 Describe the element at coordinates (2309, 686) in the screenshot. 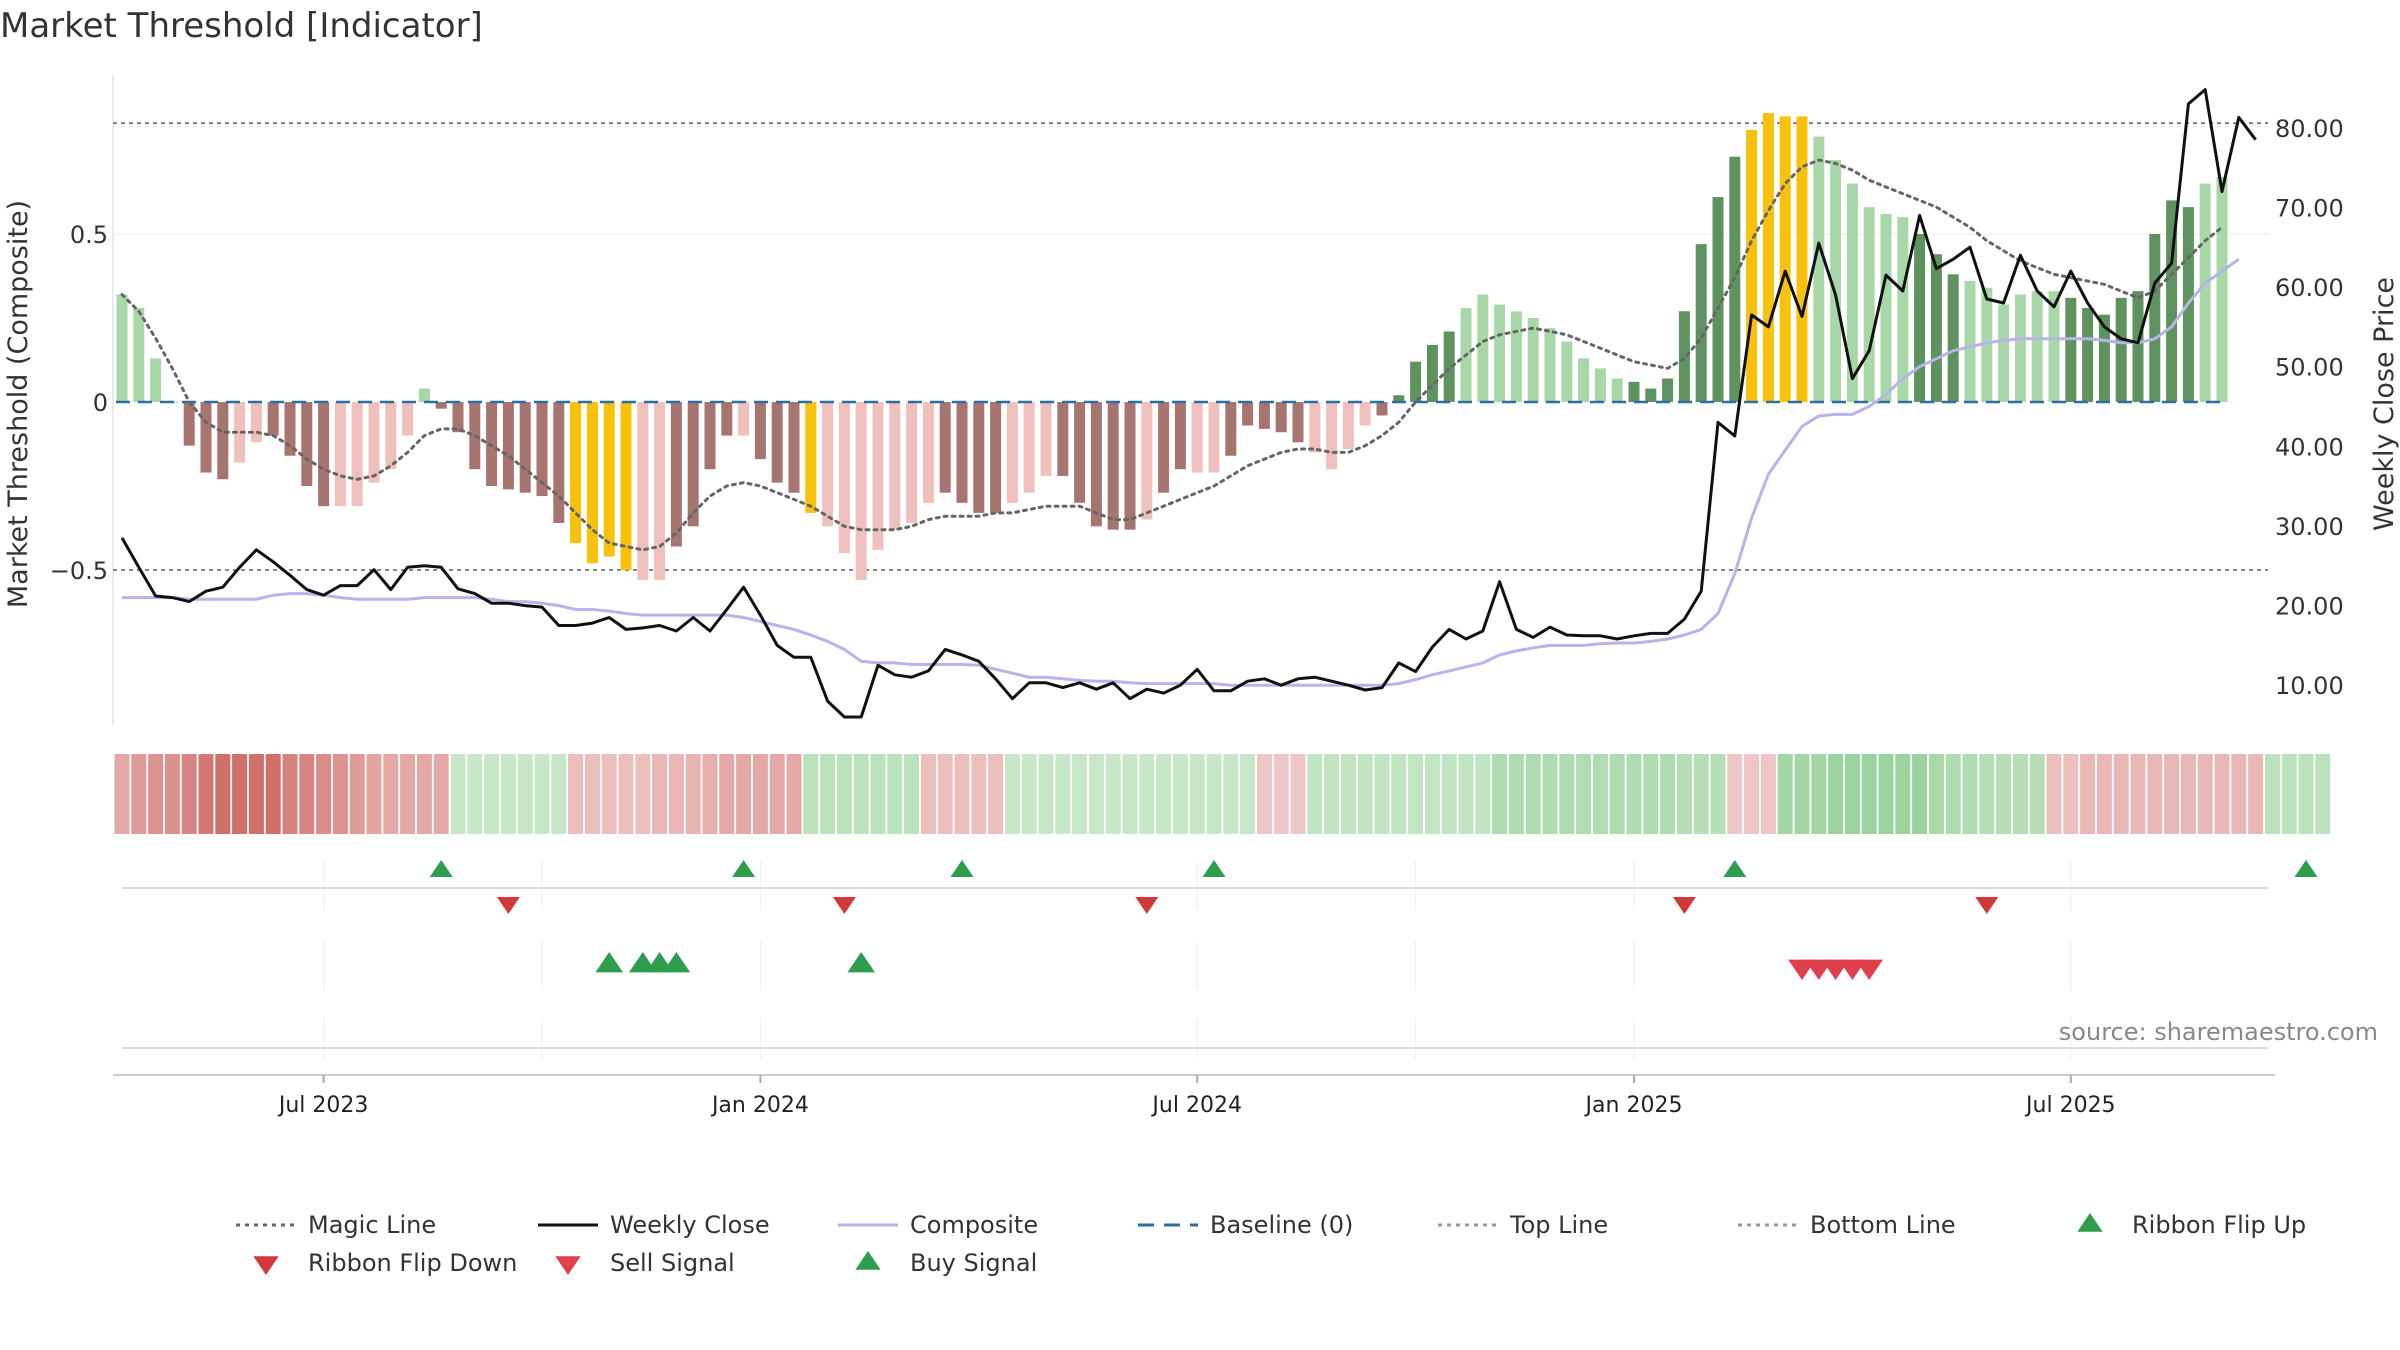

I see `right-tick-label: 10.00` at that location.